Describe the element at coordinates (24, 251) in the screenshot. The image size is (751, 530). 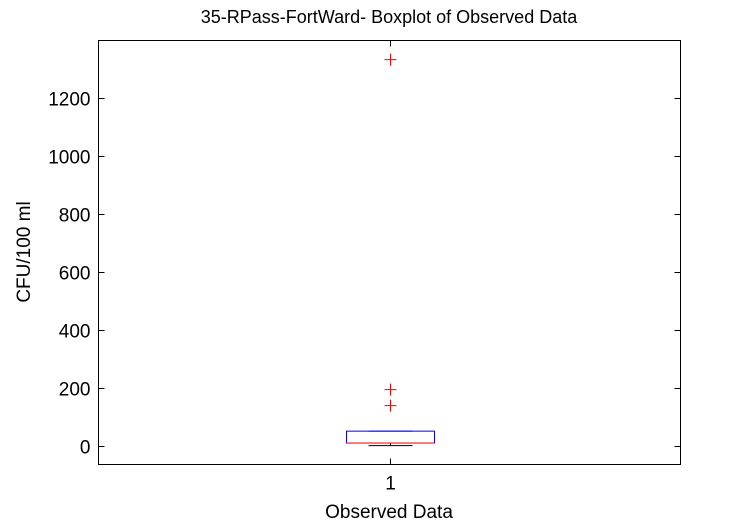
I see `y-axis-label: CFU/100 ml` at that location.